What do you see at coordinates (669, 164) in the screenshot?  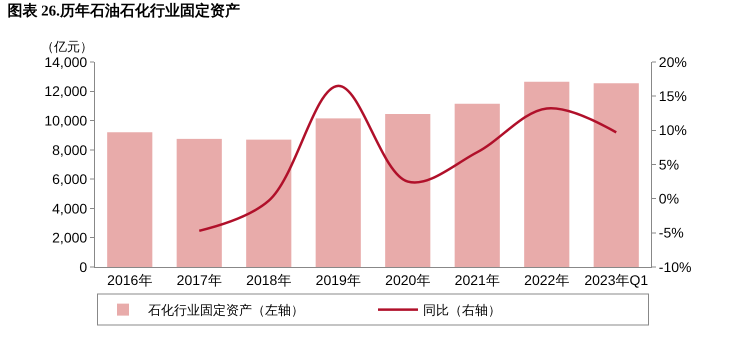 I see `y2-tick-label: 5%` at bounding box center [669, 164].